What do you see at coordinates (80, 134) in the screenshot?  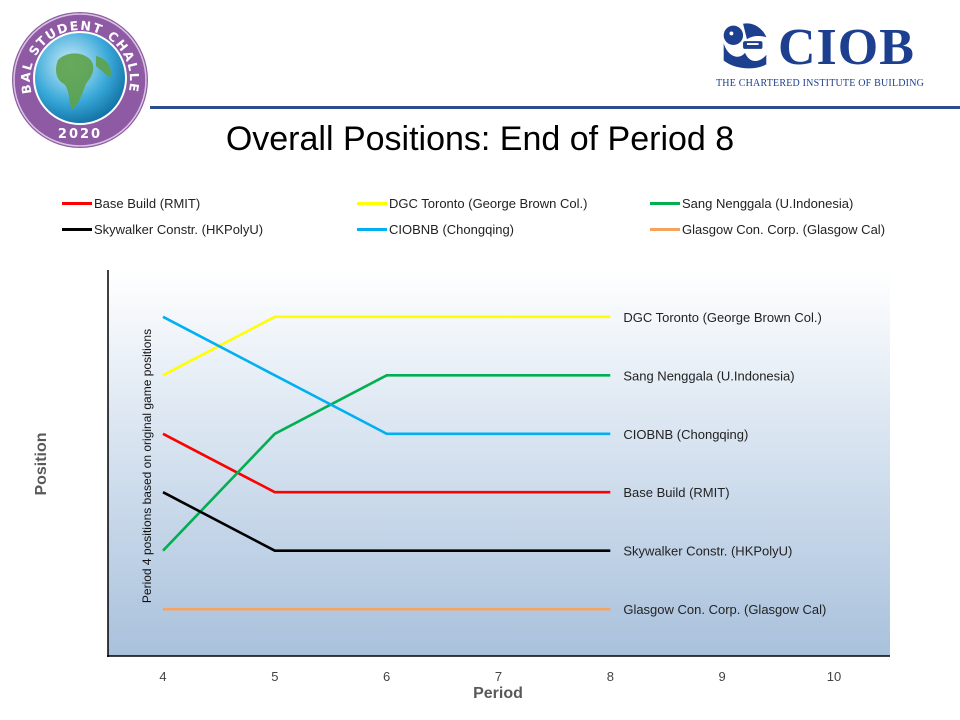 I see `badge-year: 2020` at bounding box center [80, 134].